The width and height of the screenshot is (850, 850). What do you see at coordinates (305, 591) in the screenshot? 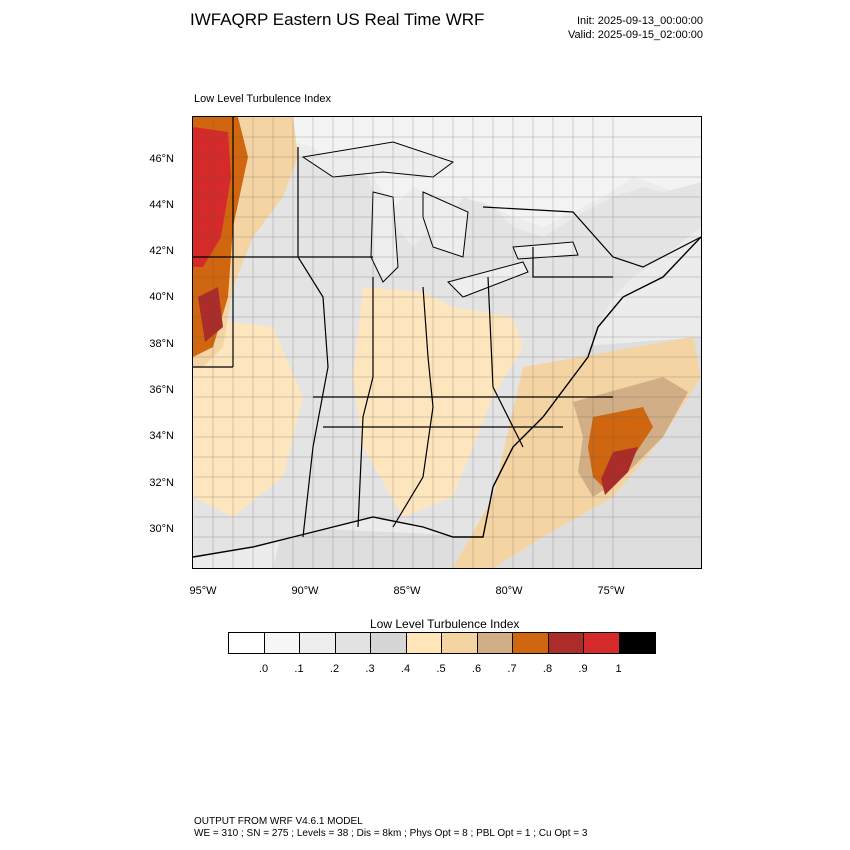
I see `lon-label-90: 90°W` at bounding box center [305, 591].